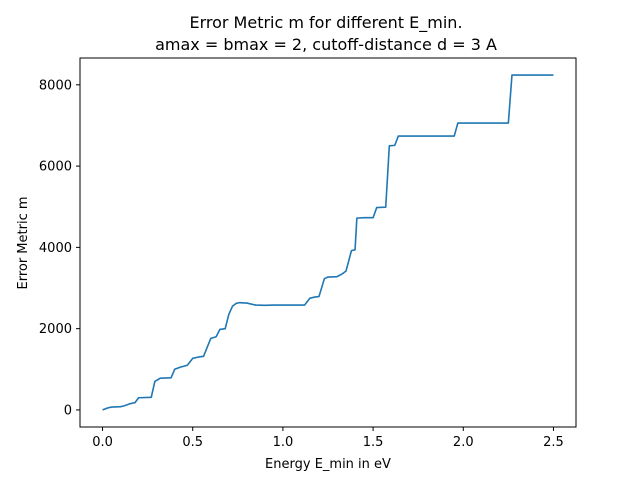 The image size is (640, 480). I want to click on x-tick-label: 0.5, so click(192, 442).